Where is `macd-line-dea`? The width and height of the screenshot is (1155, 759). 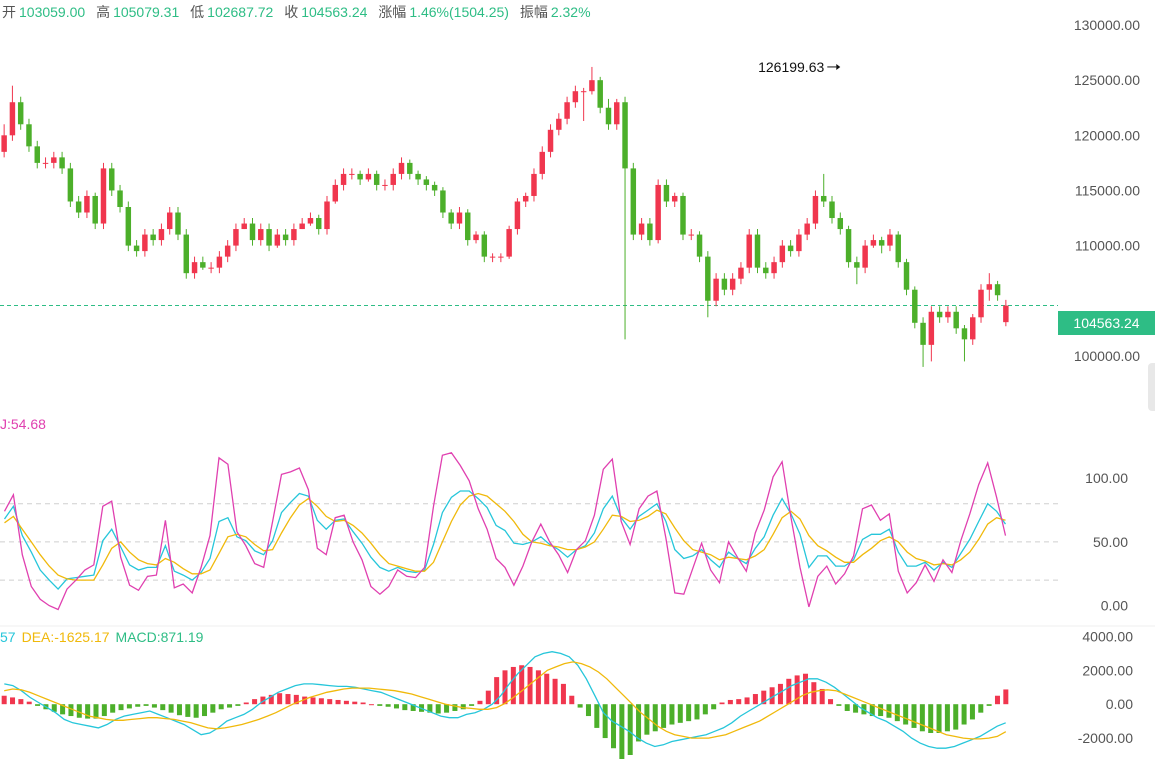 macd-line-dea is located at coordinates (505, 700).